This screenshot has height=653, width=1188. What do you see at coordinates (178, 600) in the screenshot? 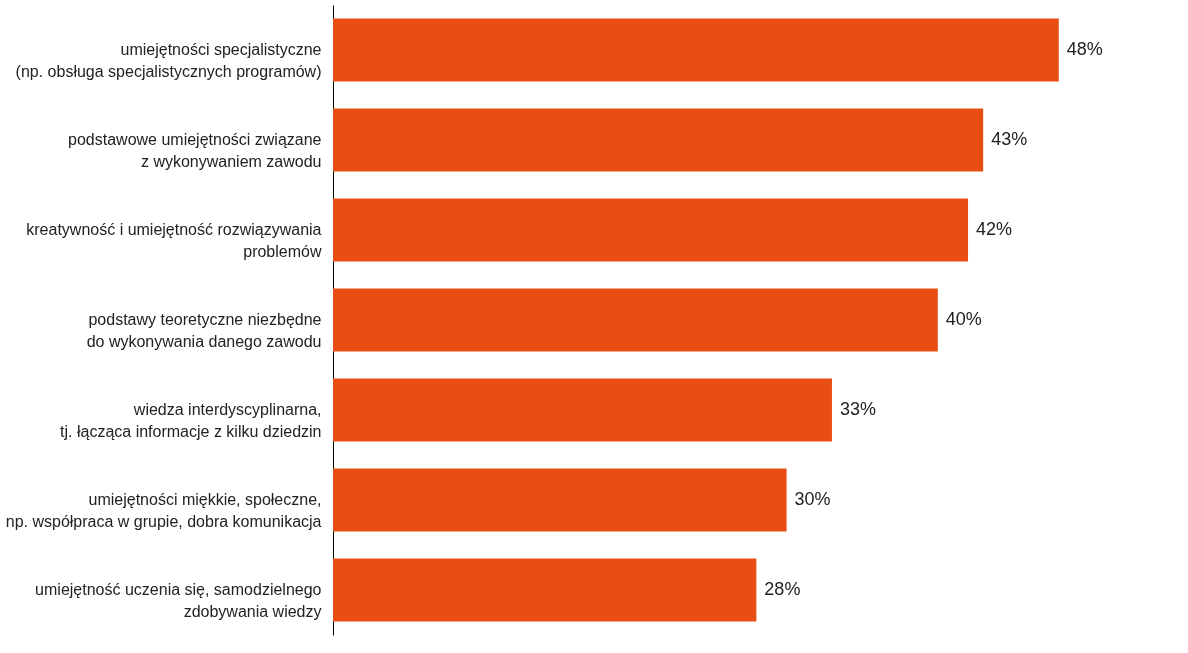
I see `y-tick-label: umiejętność uczenia się, samodzielnego zdobywania wiedzy` at bounding box center [178, 600].